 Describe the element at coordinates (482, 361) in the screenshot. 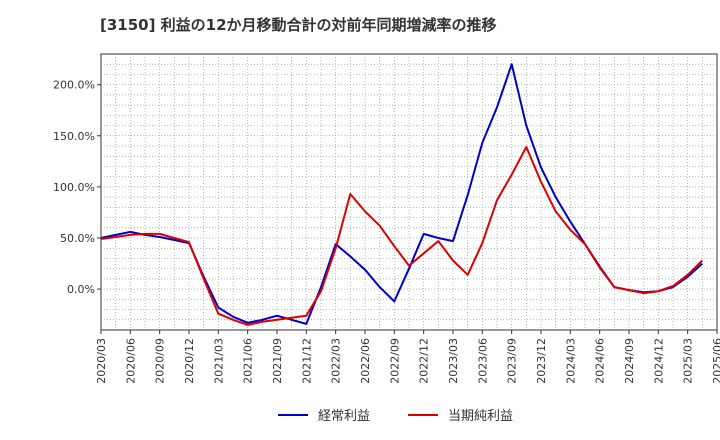

I see `x-tick-label: 2023/06` at that location.